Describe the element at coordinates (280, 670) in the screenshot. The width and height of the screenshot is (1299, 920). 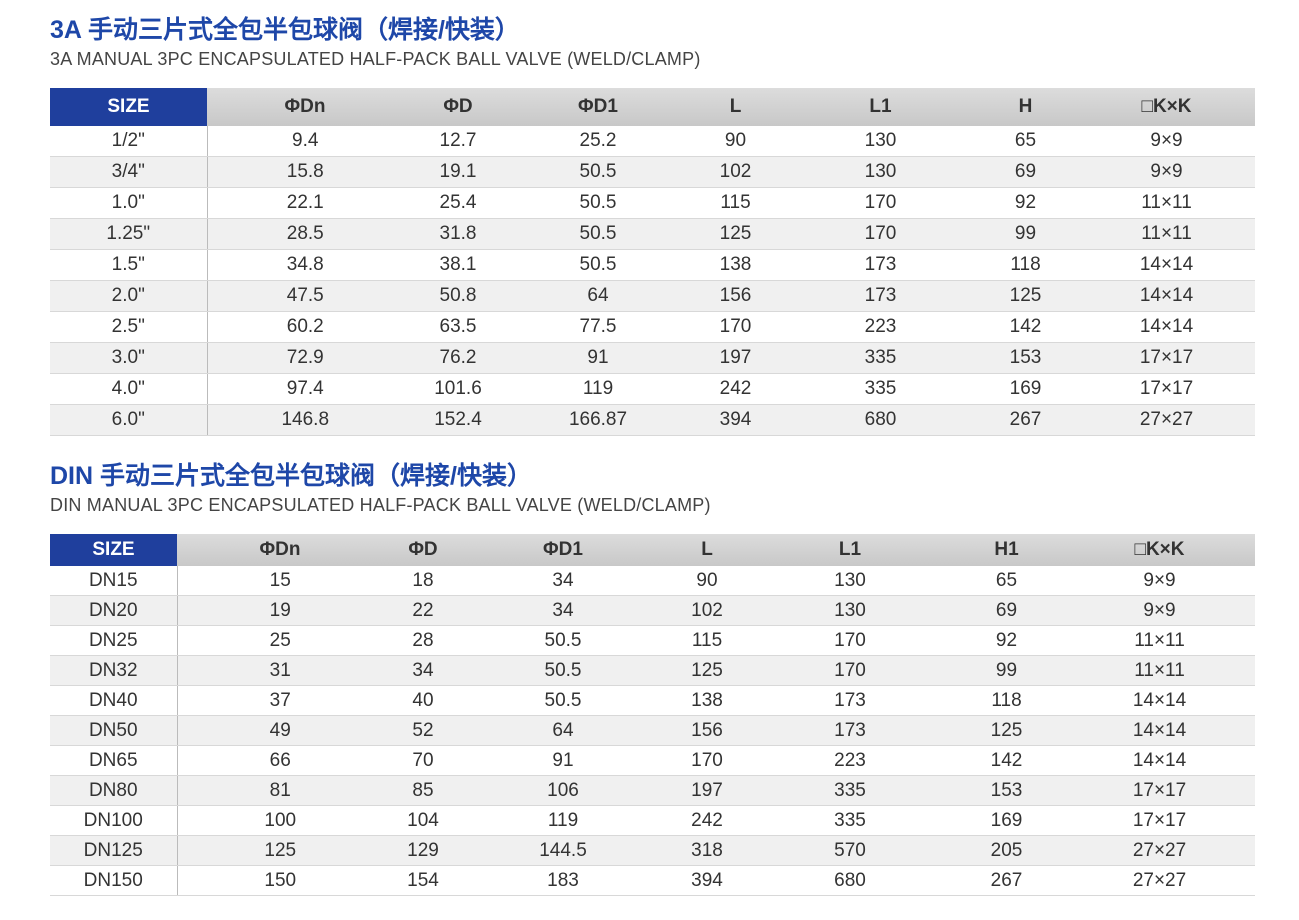
I see `value-cell: 31` at that location.